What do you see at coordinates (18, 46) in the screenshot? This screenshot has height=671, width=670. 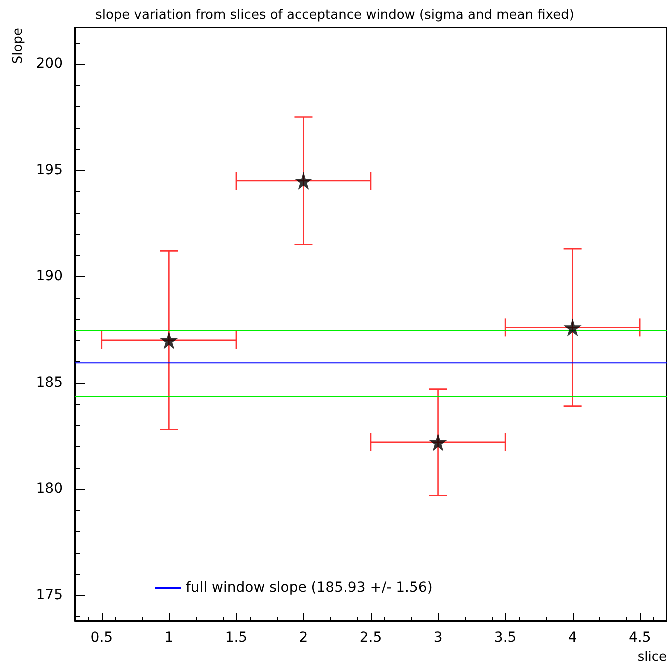 I see `y-axis-title: Slope` at bounding box center [18, 46].